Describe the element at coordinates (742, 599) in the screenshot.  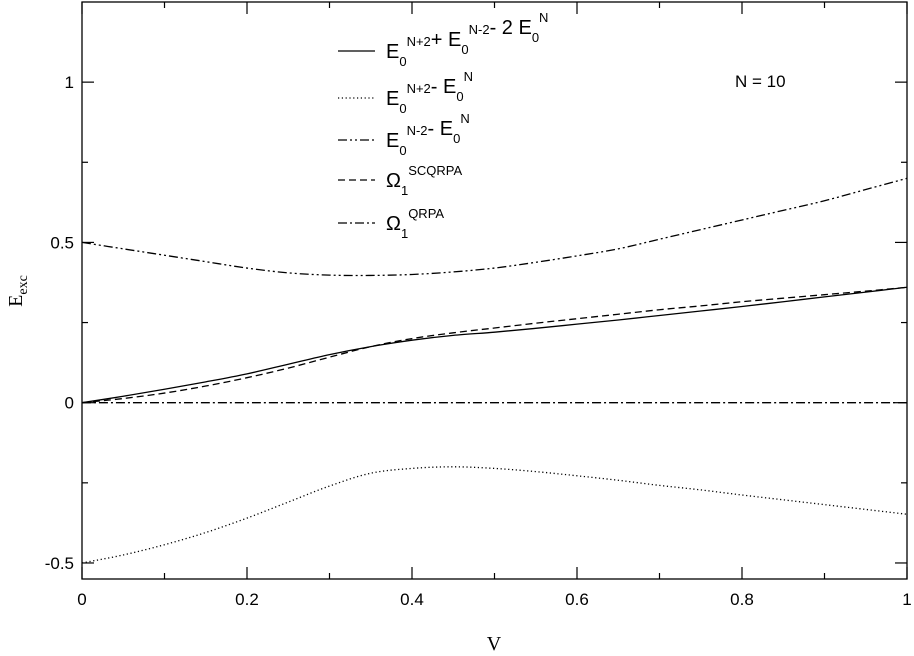
I see `x-tick-label: 0.8` at that location.